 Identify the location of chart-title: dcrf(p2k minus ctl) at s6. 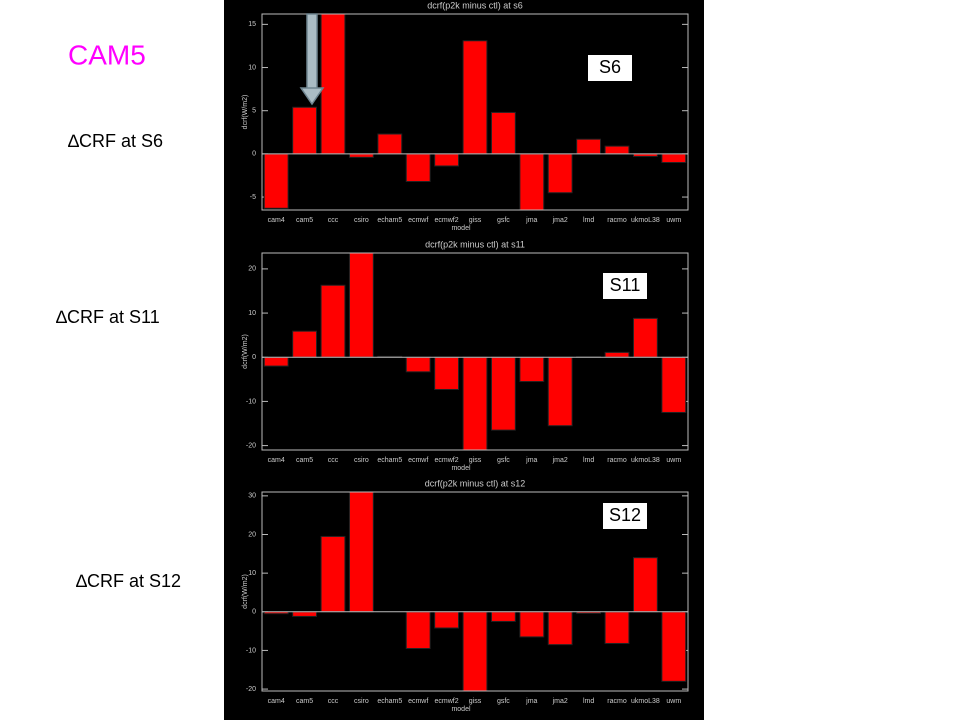
(475, 5).